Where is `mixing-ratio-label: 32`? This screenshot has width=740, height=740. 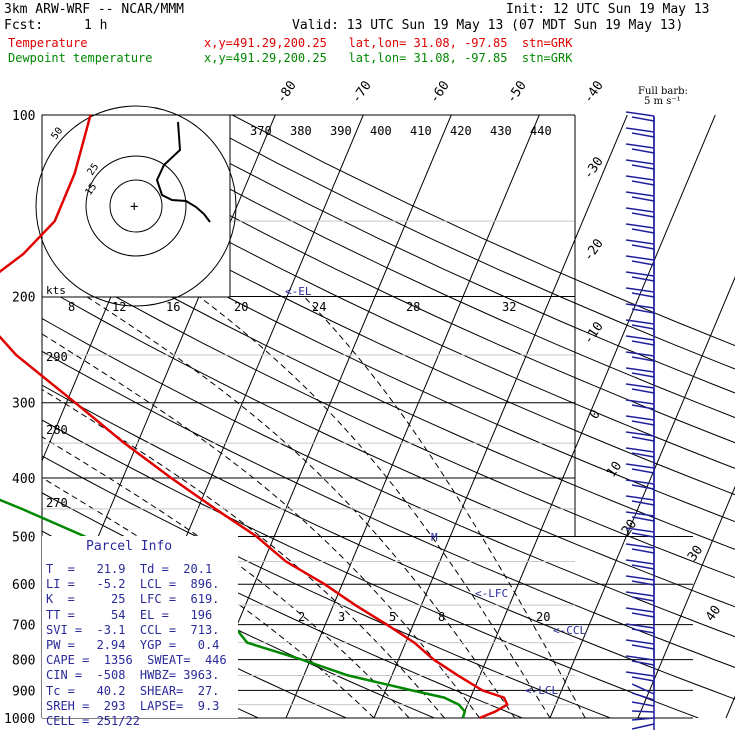 mixing-ratio-label: 32 is located at coordinates (509, 307).